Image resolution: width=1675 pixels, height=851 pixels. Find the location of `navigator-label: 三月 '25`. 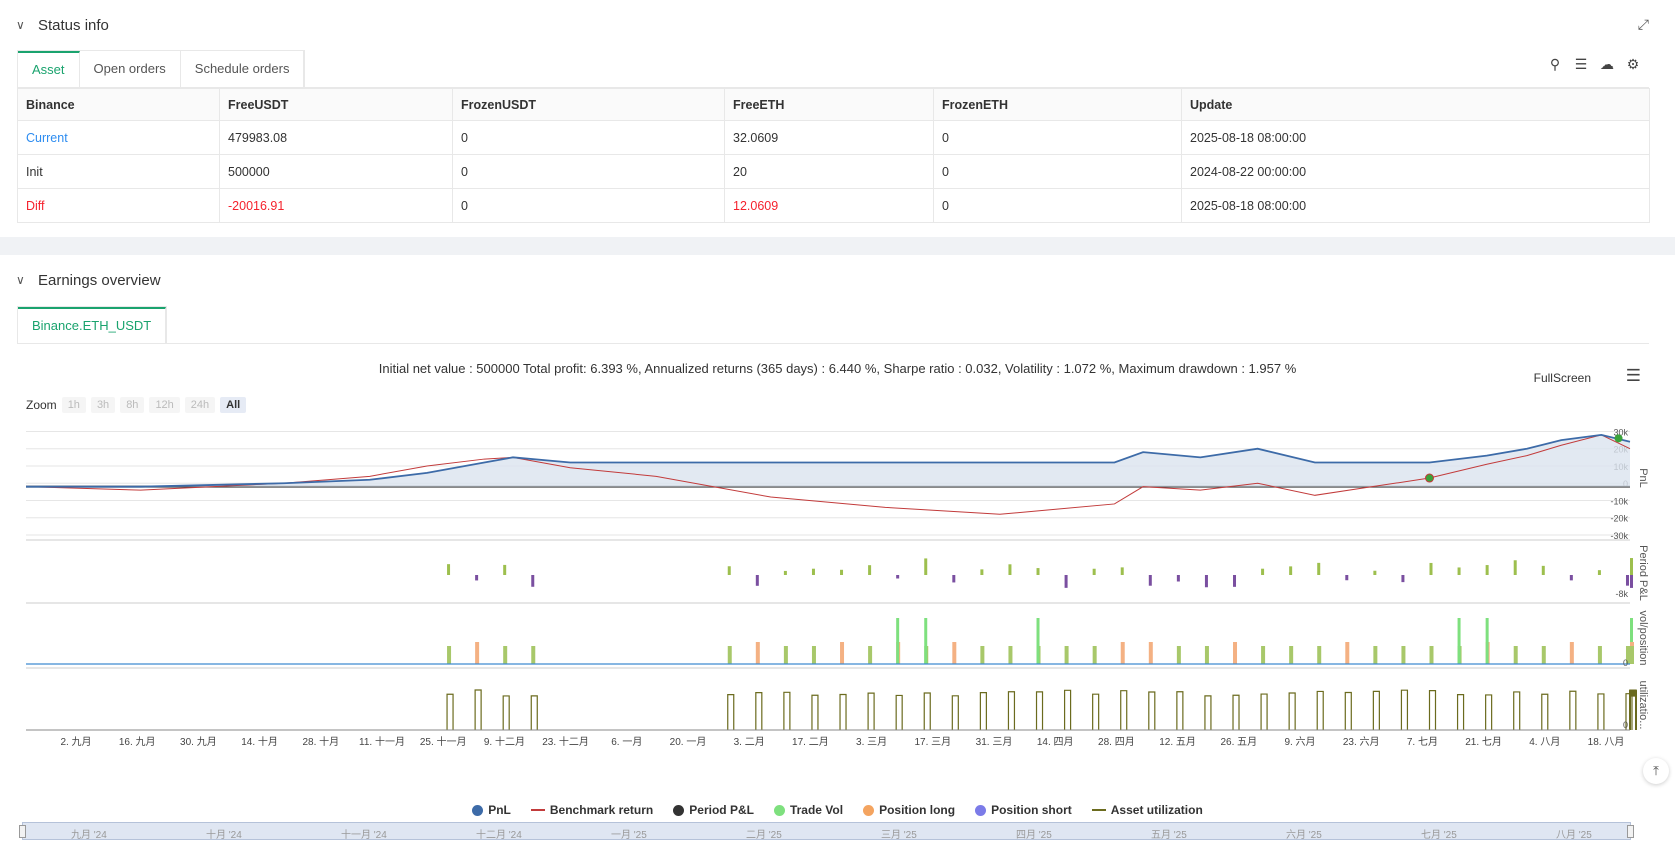

navigator-label: 三月 '25 is located at coordinates (899, 835).